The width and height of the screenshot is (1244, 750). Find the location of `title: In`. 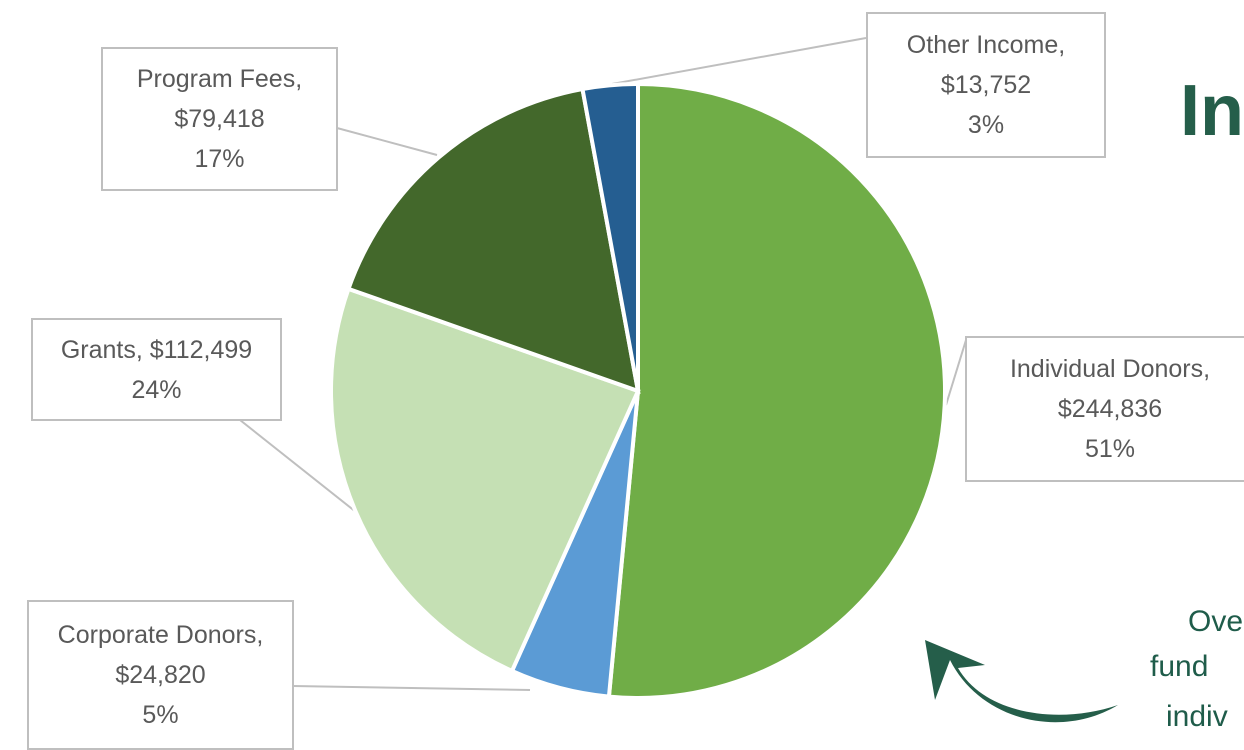

title: In is located at coordinates (1212, 111).